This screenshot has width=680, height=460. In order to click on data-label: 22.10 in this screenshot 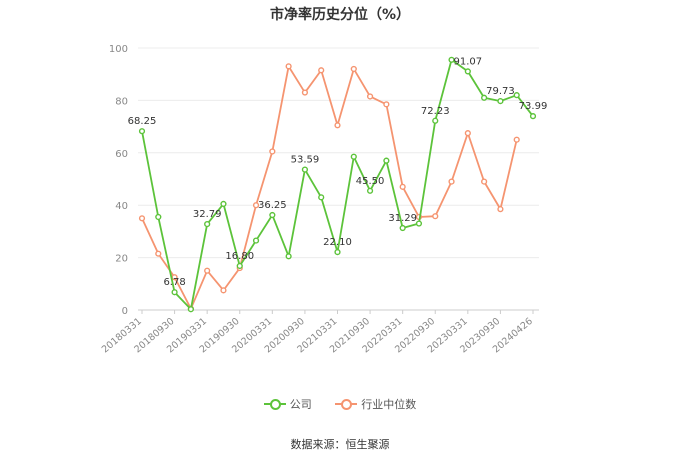, I will do `click(337, 242)`.